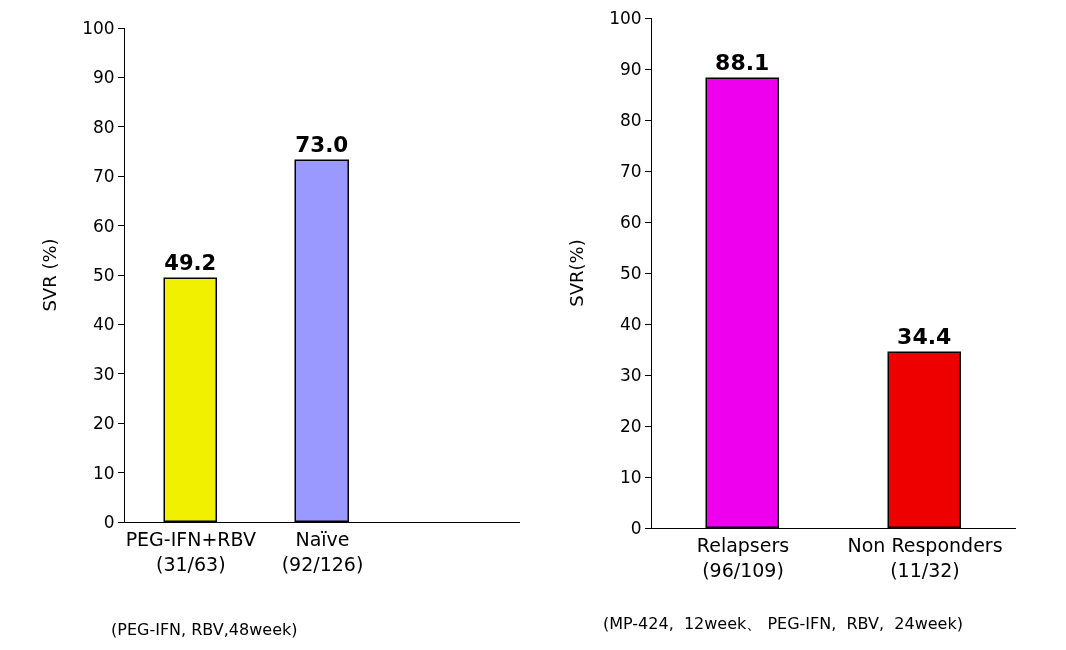  What do you see at coordinates (925, 557) in the screenshot?
I see `x-tick-label: Non Responders (11/32)` at bounding box center [925, 557].